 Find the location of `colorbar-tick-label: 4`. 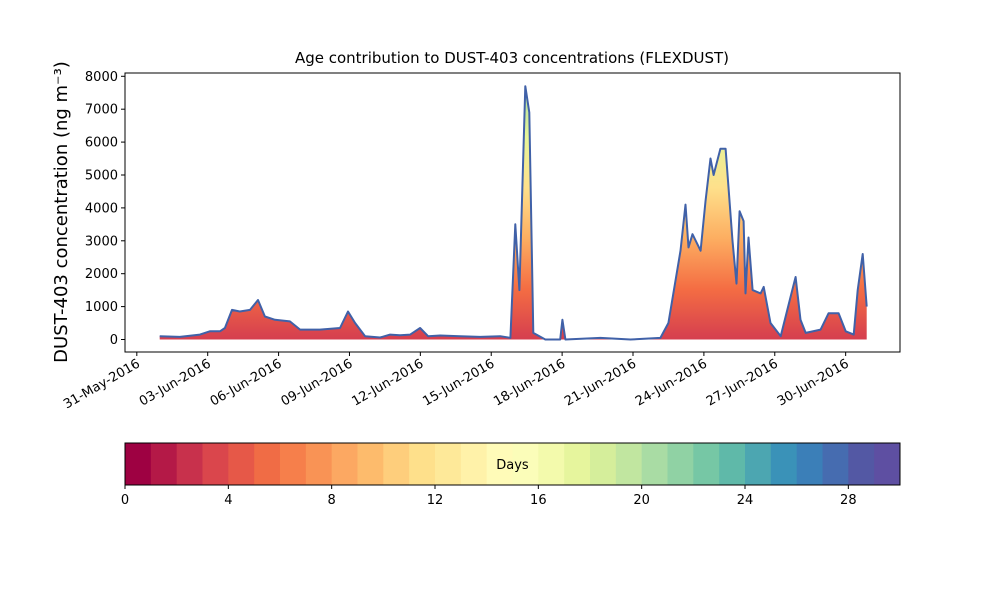

colorbar-tick-label: 4 is located at coordinates (228, 500).